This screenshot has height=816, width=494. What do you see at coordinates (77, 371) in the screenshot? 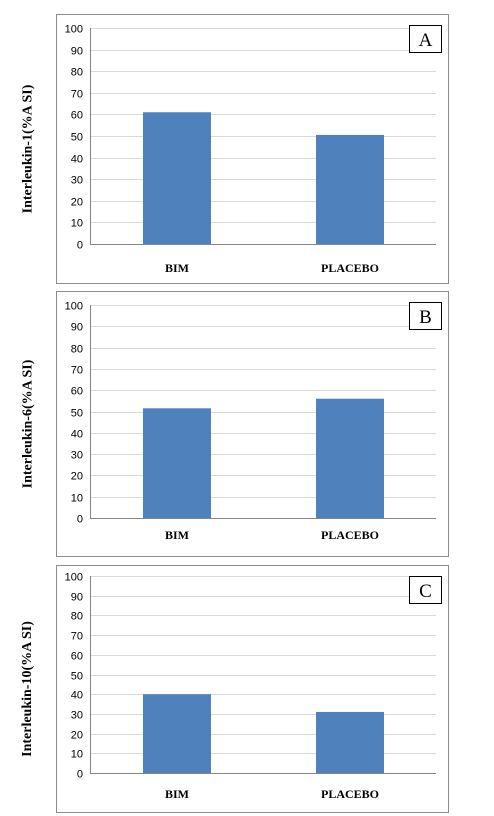
I see `ytick-label-b: 70` at bounding box center [77, 371].